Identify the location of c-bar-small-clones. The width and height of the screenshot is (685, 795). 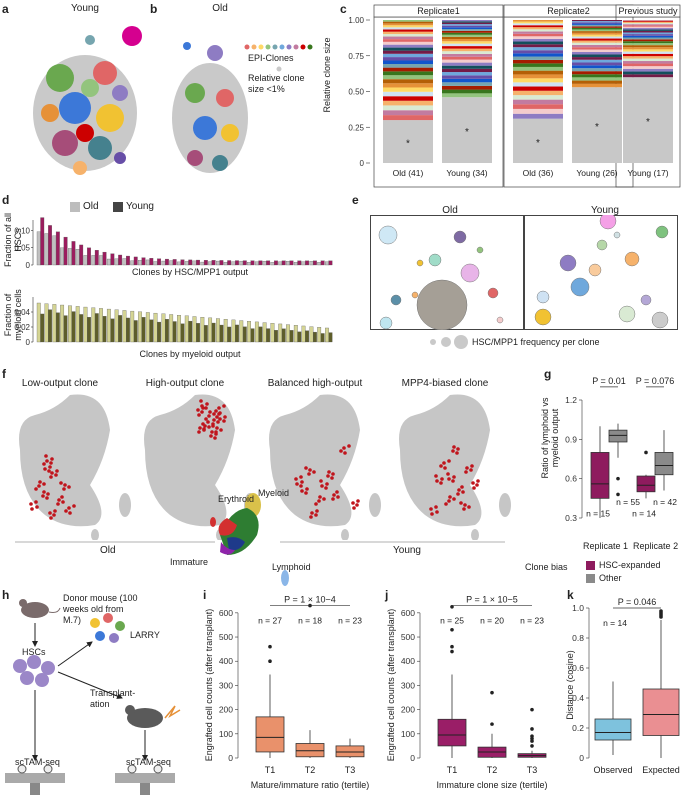
(597, 125).